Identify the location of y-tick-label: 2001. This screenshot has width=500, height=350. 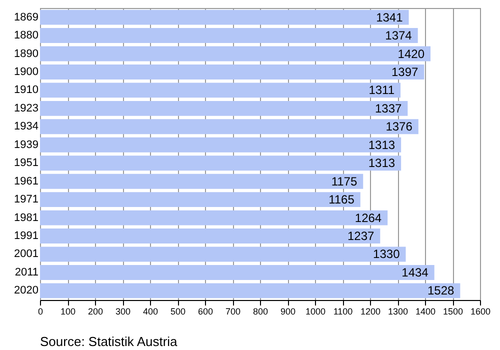
(26, 254).